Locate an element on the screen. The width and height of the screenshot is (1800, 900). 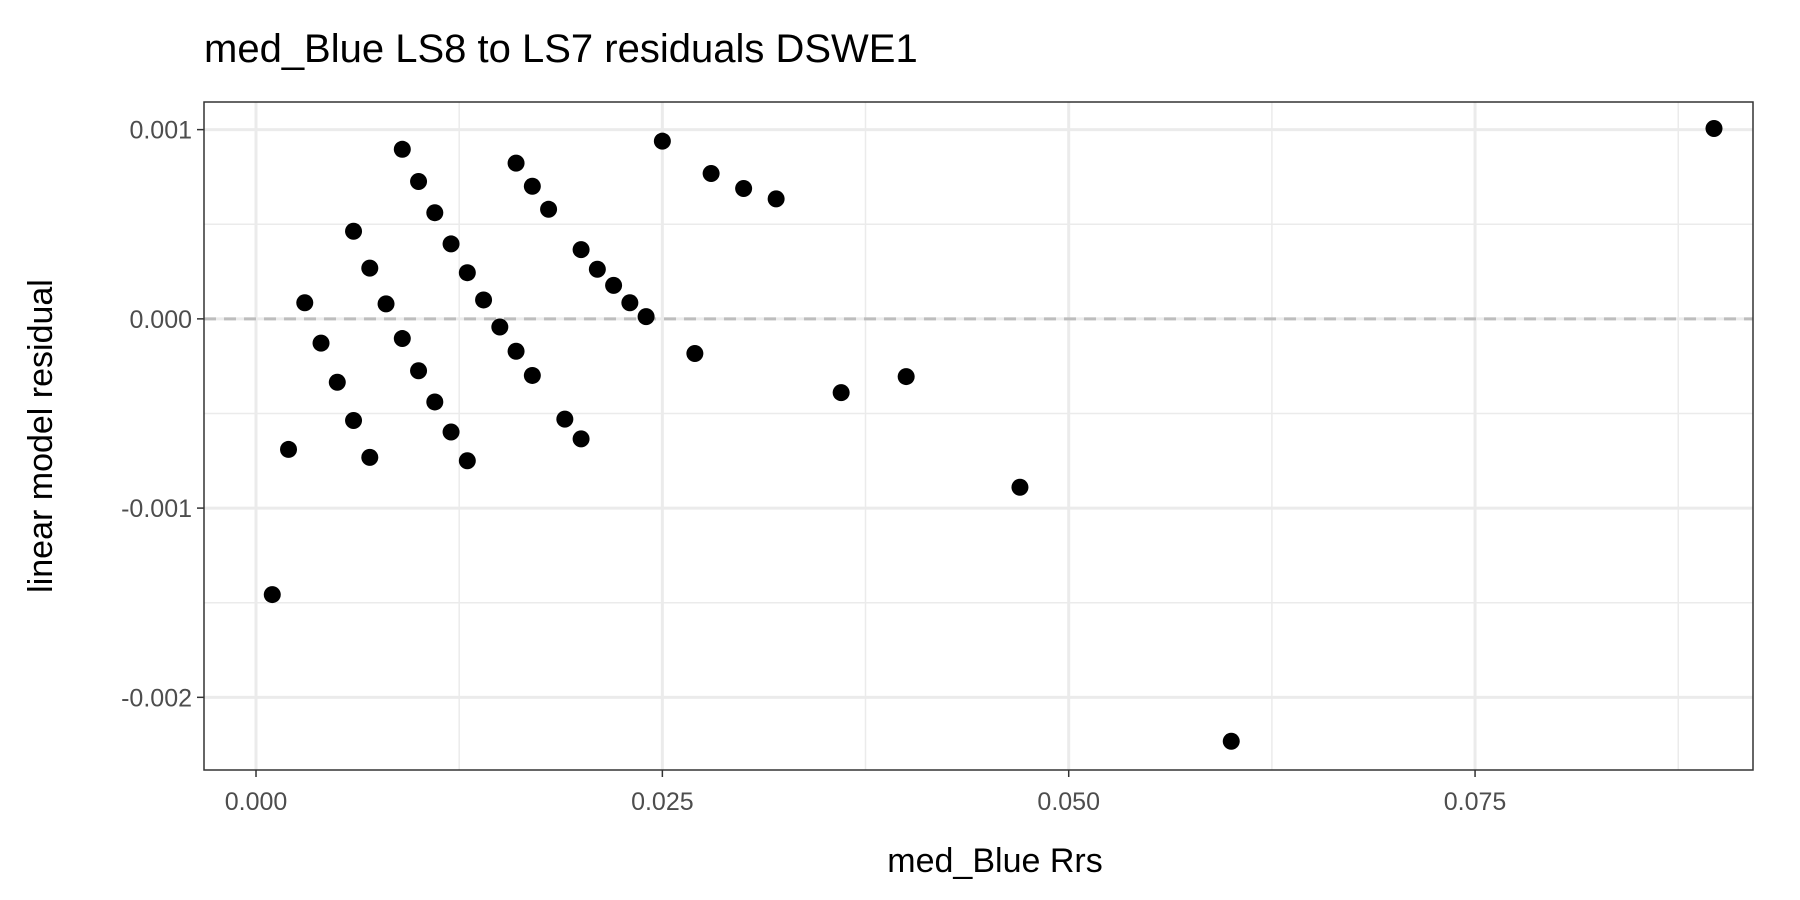
y-tick-label: 0.000 is located at coordinates (160, 320).